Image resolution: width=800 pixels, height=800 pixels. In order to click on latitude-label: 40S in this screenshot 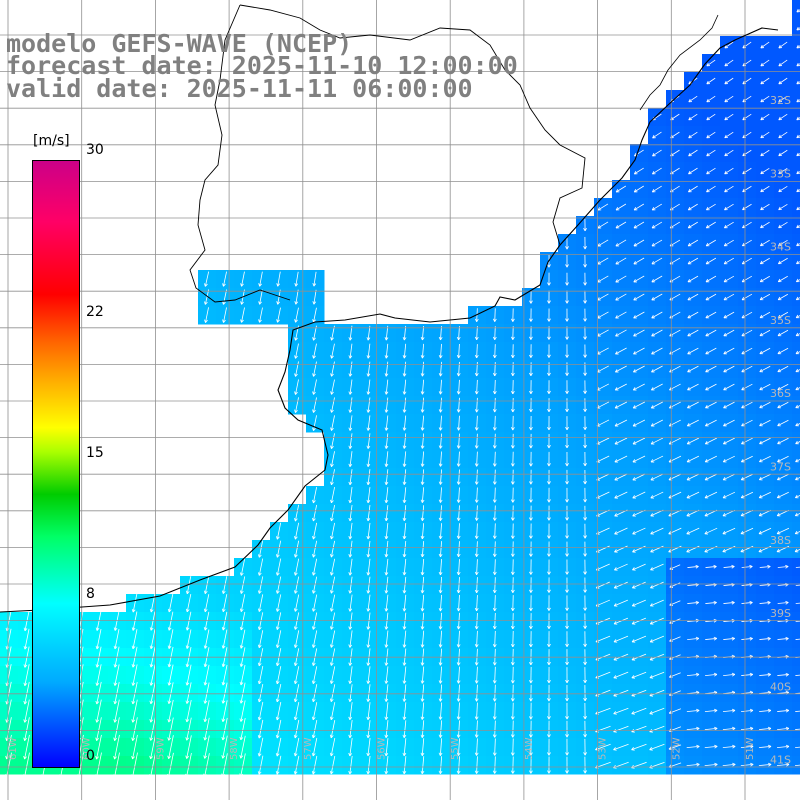, I will do `click(780, 686)`.